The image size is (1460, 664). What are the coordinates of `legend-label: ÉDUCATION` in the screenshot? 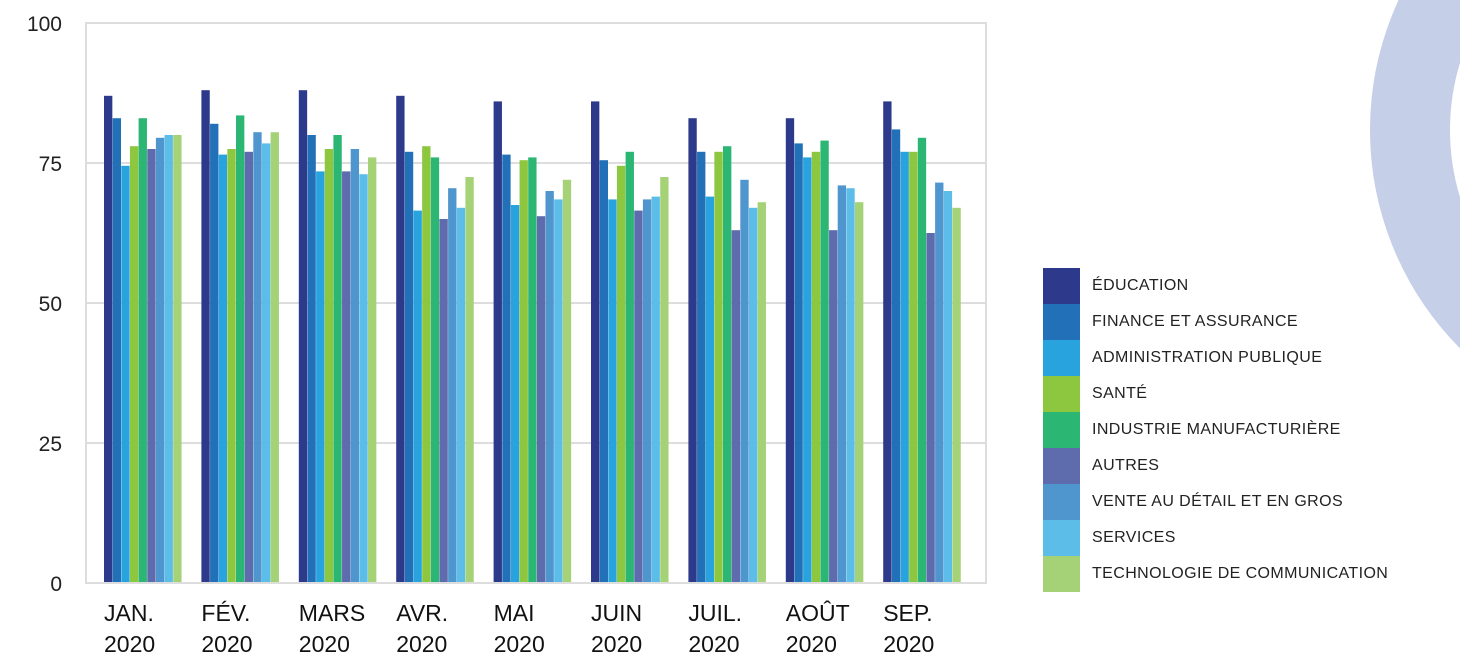 It's located at (1140, 285).